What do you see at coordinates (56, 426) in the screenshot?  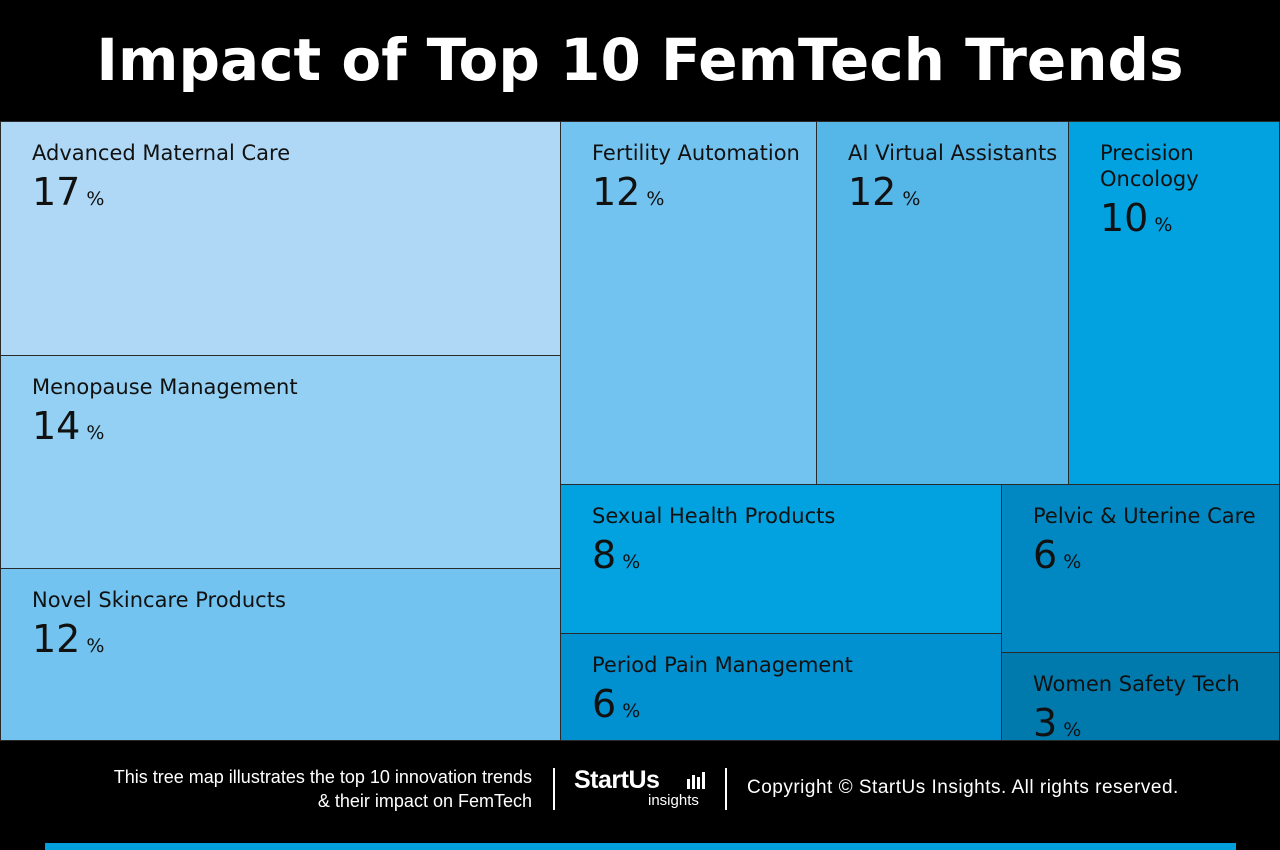 I see `tile-value-number: 14` at bounding box center [56, 426].